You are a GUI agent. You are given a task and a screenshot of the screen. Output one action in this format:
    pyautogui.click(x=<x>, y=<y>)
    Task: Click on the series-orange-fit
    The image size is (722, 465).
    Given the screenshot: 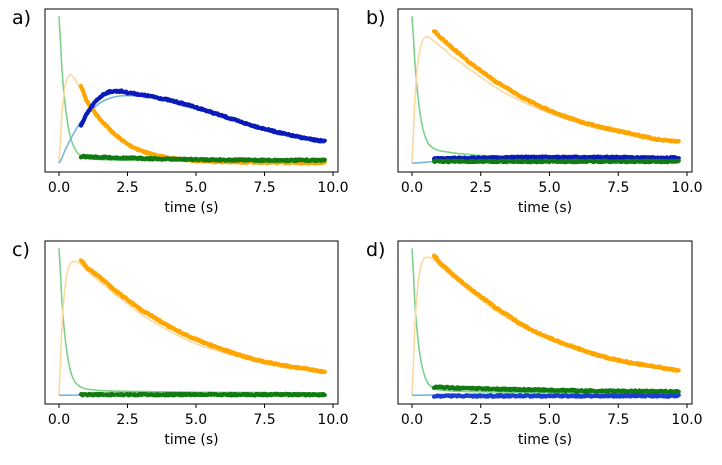 What is the action you would take?
    pyautogui.click(x=191, y=328)
    